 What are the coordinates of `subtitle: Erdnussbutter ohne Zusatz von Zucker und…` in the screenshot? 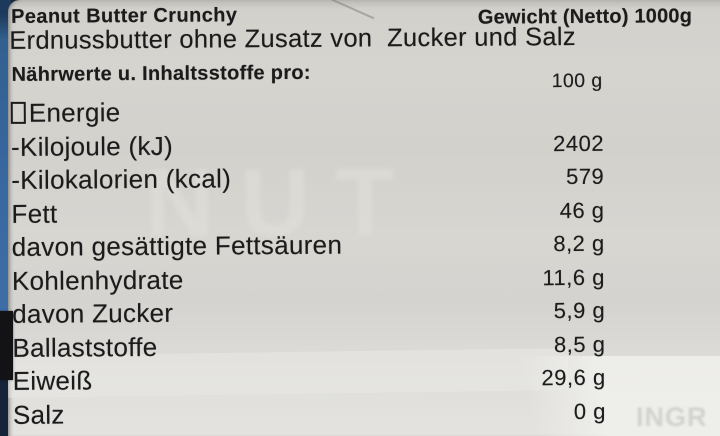 It's located at (292, 38).